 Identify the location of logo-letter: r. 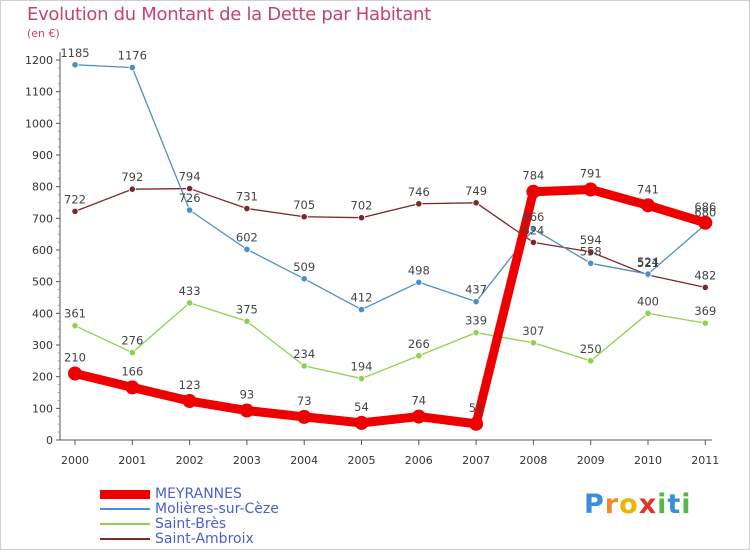
(612, 504).